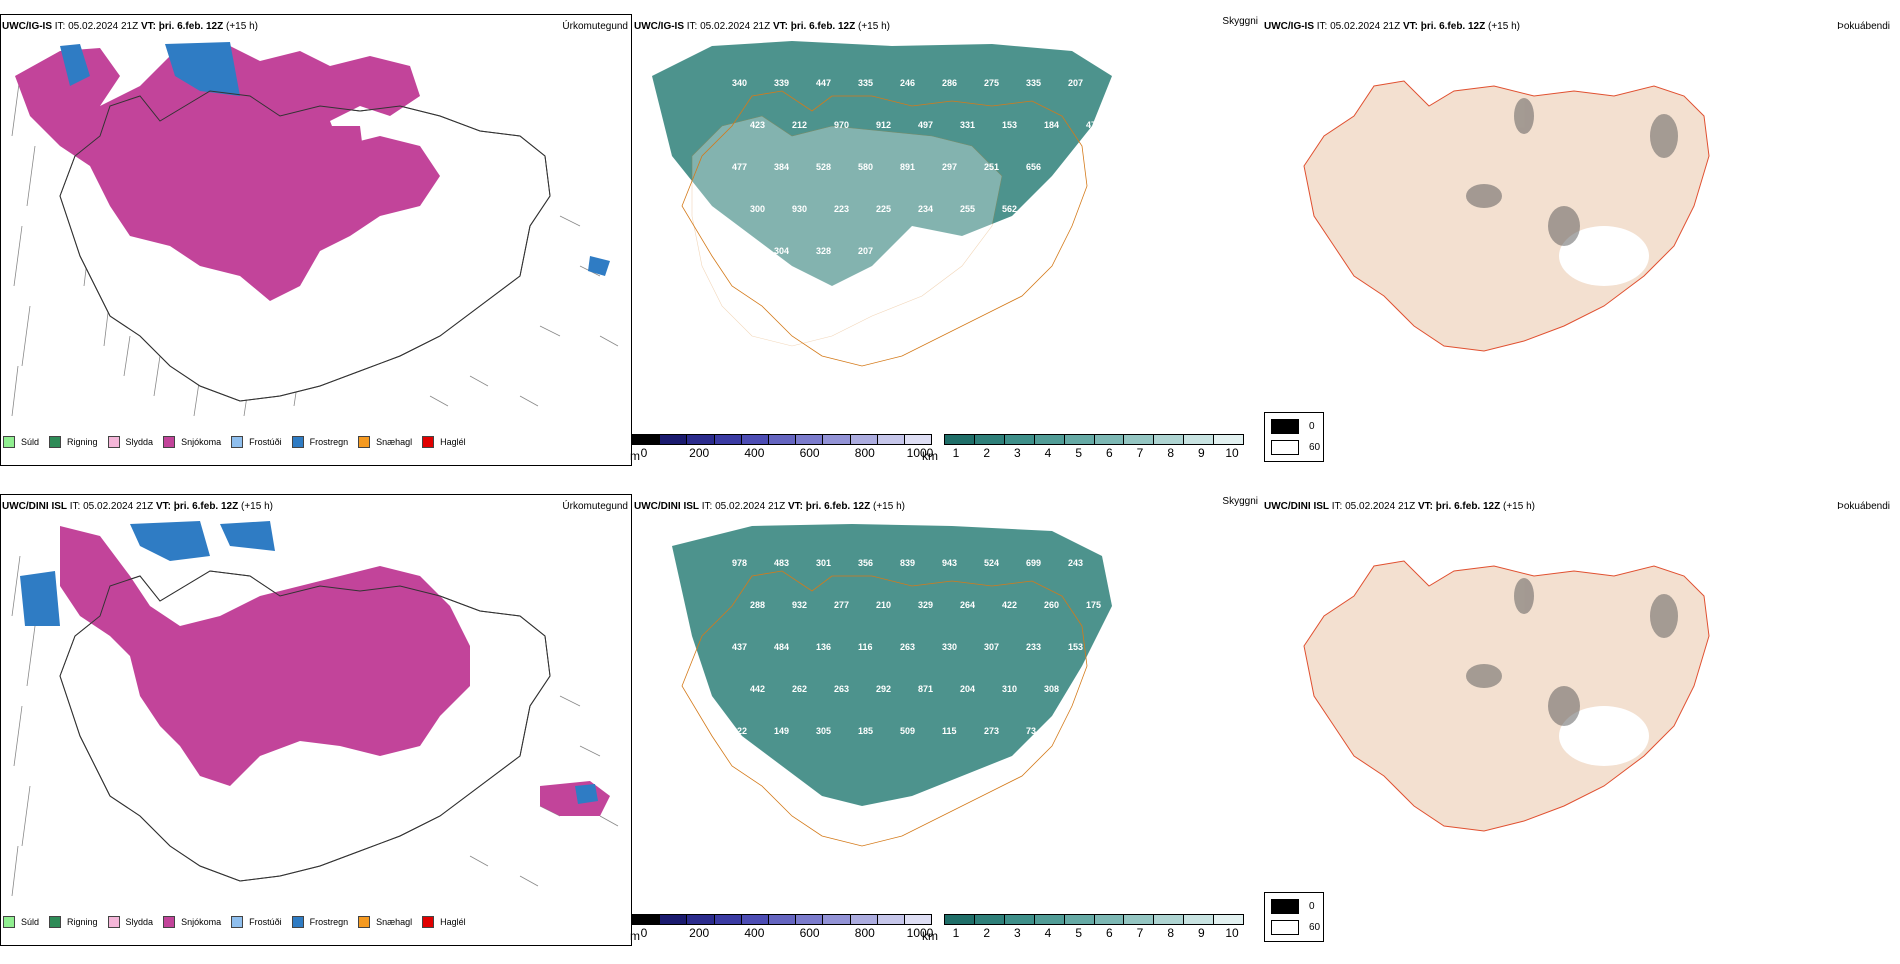 This screenshot has height=964, width=1900. What do you see at coordinates (1048, 453) in the screenshot?
I see `colorbar-tick-label: 4` at bounding box center [1048, 453].